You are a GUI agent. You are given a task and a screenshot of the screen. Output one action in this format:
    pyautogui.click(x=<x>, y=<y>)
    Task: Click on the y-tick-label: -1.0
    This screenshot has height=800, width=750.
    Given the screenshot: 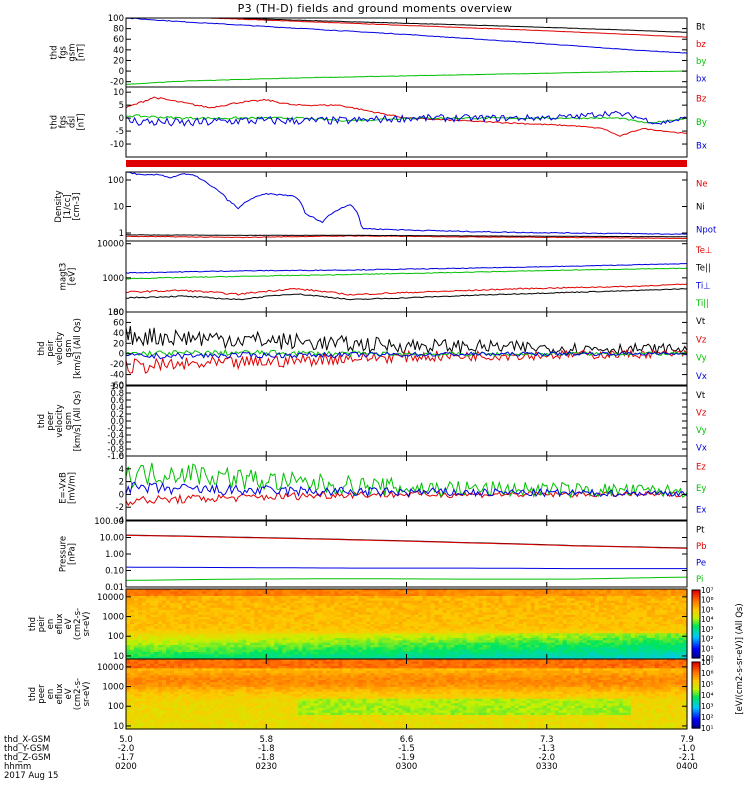 What is the action you would take?
    pyautogui.click(x=115, y=457)
    